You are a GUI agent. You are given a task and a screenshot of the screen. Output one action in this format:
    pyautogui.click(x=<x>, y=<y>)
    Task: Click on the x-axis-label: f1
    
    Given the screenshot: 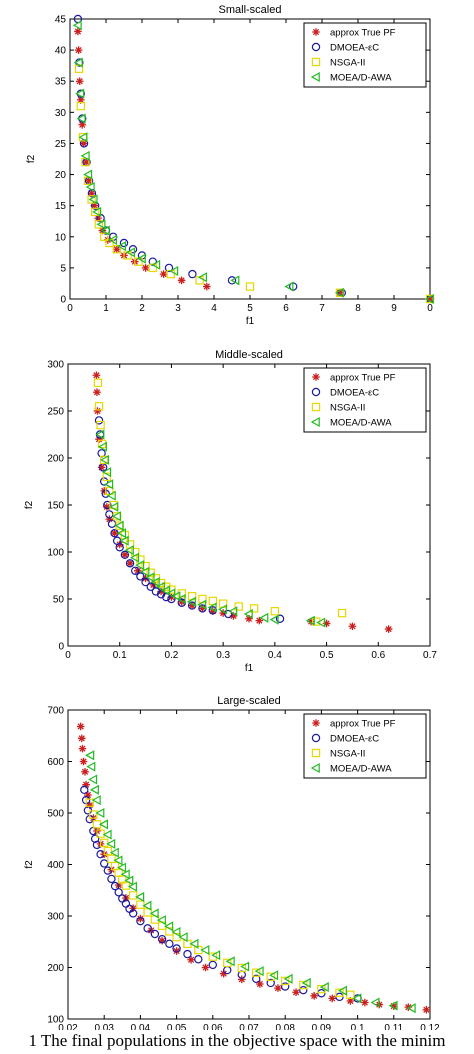 What is the action you would take?
    pyautogui.click(x=250, y=321)
    